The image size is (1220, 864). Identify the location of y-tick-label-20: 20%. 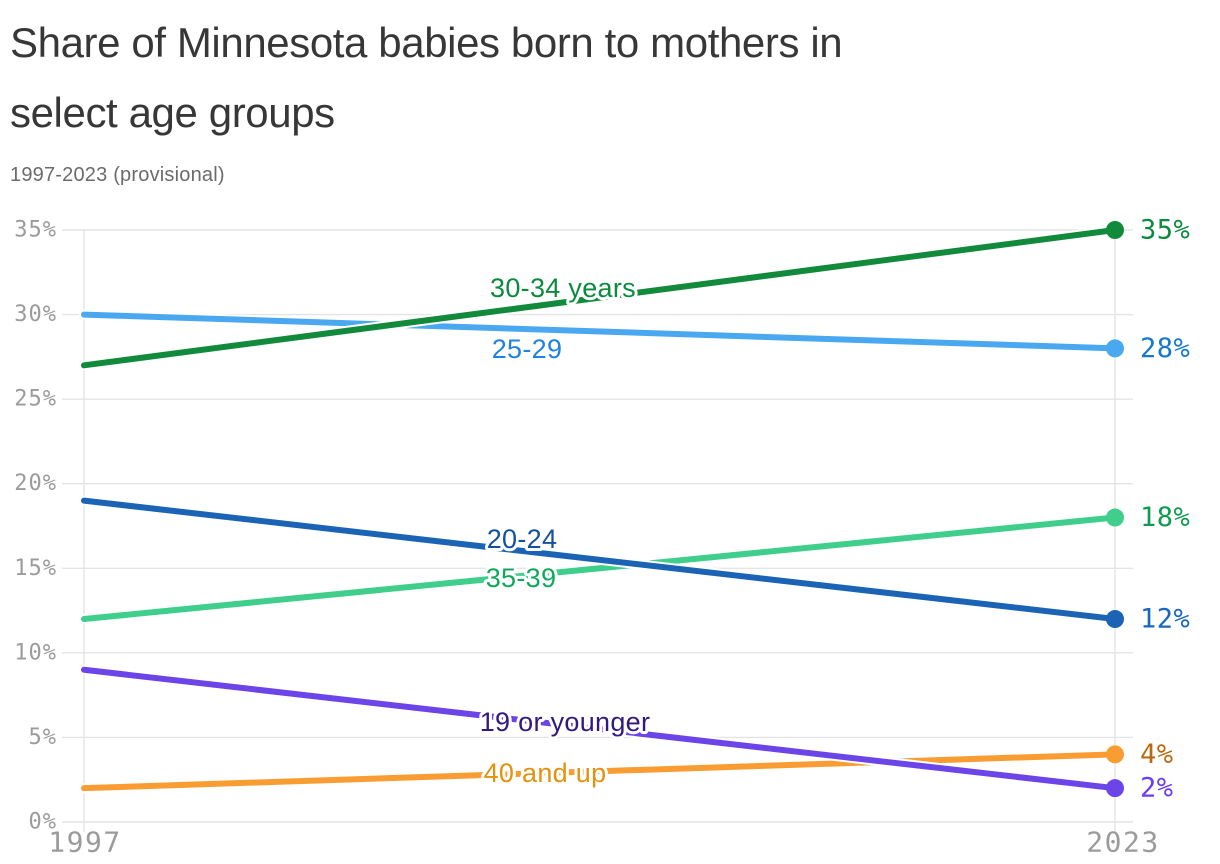
(35, 483).